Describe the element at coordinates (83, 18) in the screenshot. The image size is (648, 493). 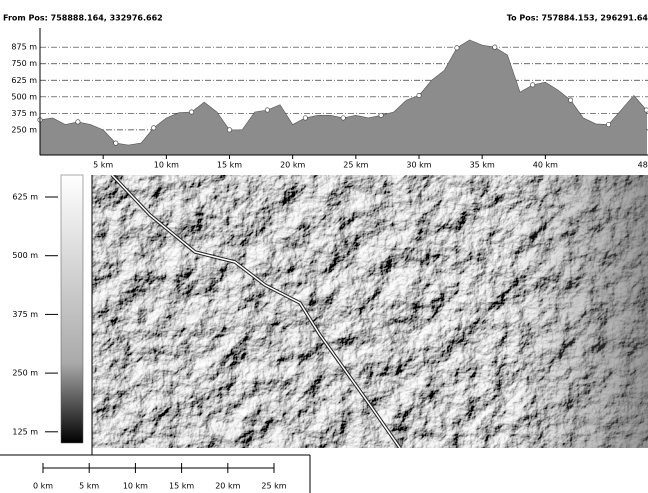
I see `from-position: From Pos: 758888.164, 332976.662` at that location.